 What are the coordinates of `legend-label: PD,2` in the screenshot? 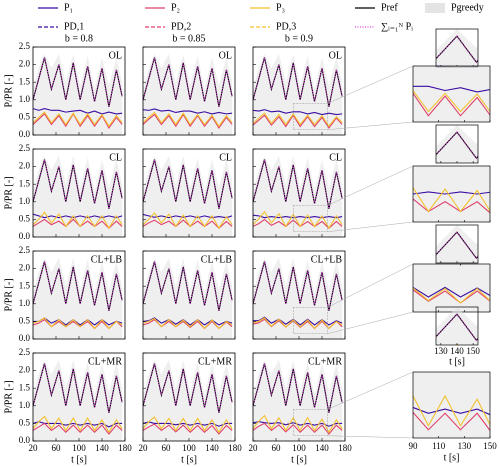 It's located at (181, 26).